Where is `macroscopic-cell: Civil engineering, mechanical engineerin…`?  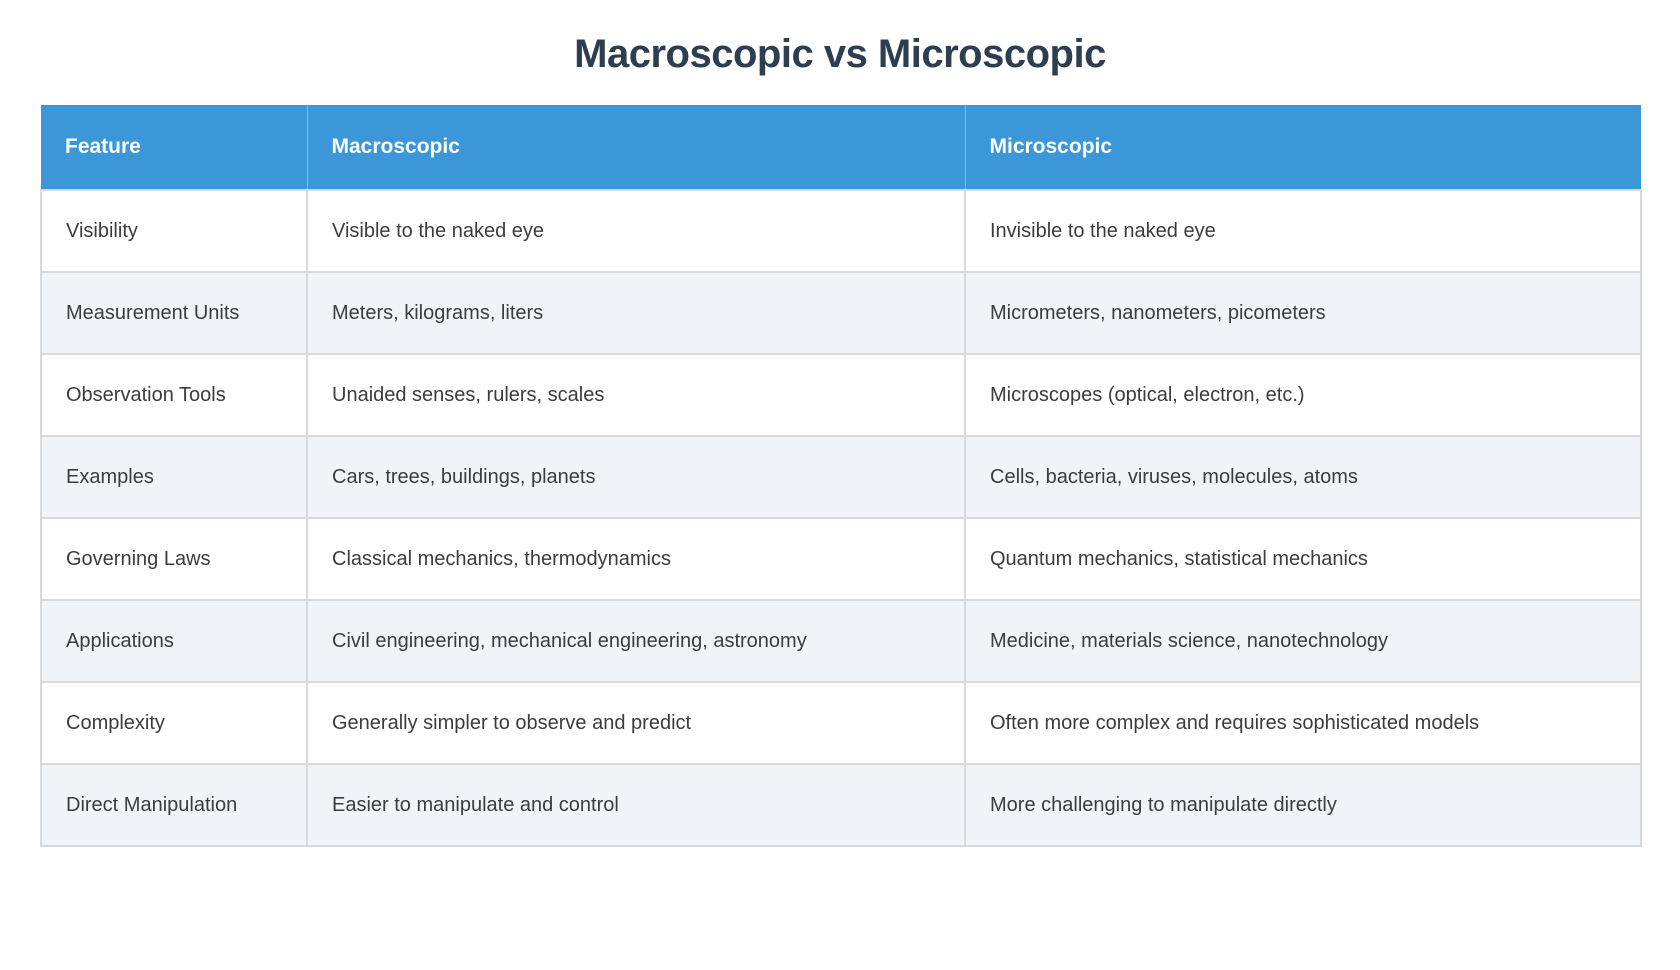 macroscopic-cell: Civil engineering, mechanical engineerin… is located at coordinates (636, 641).